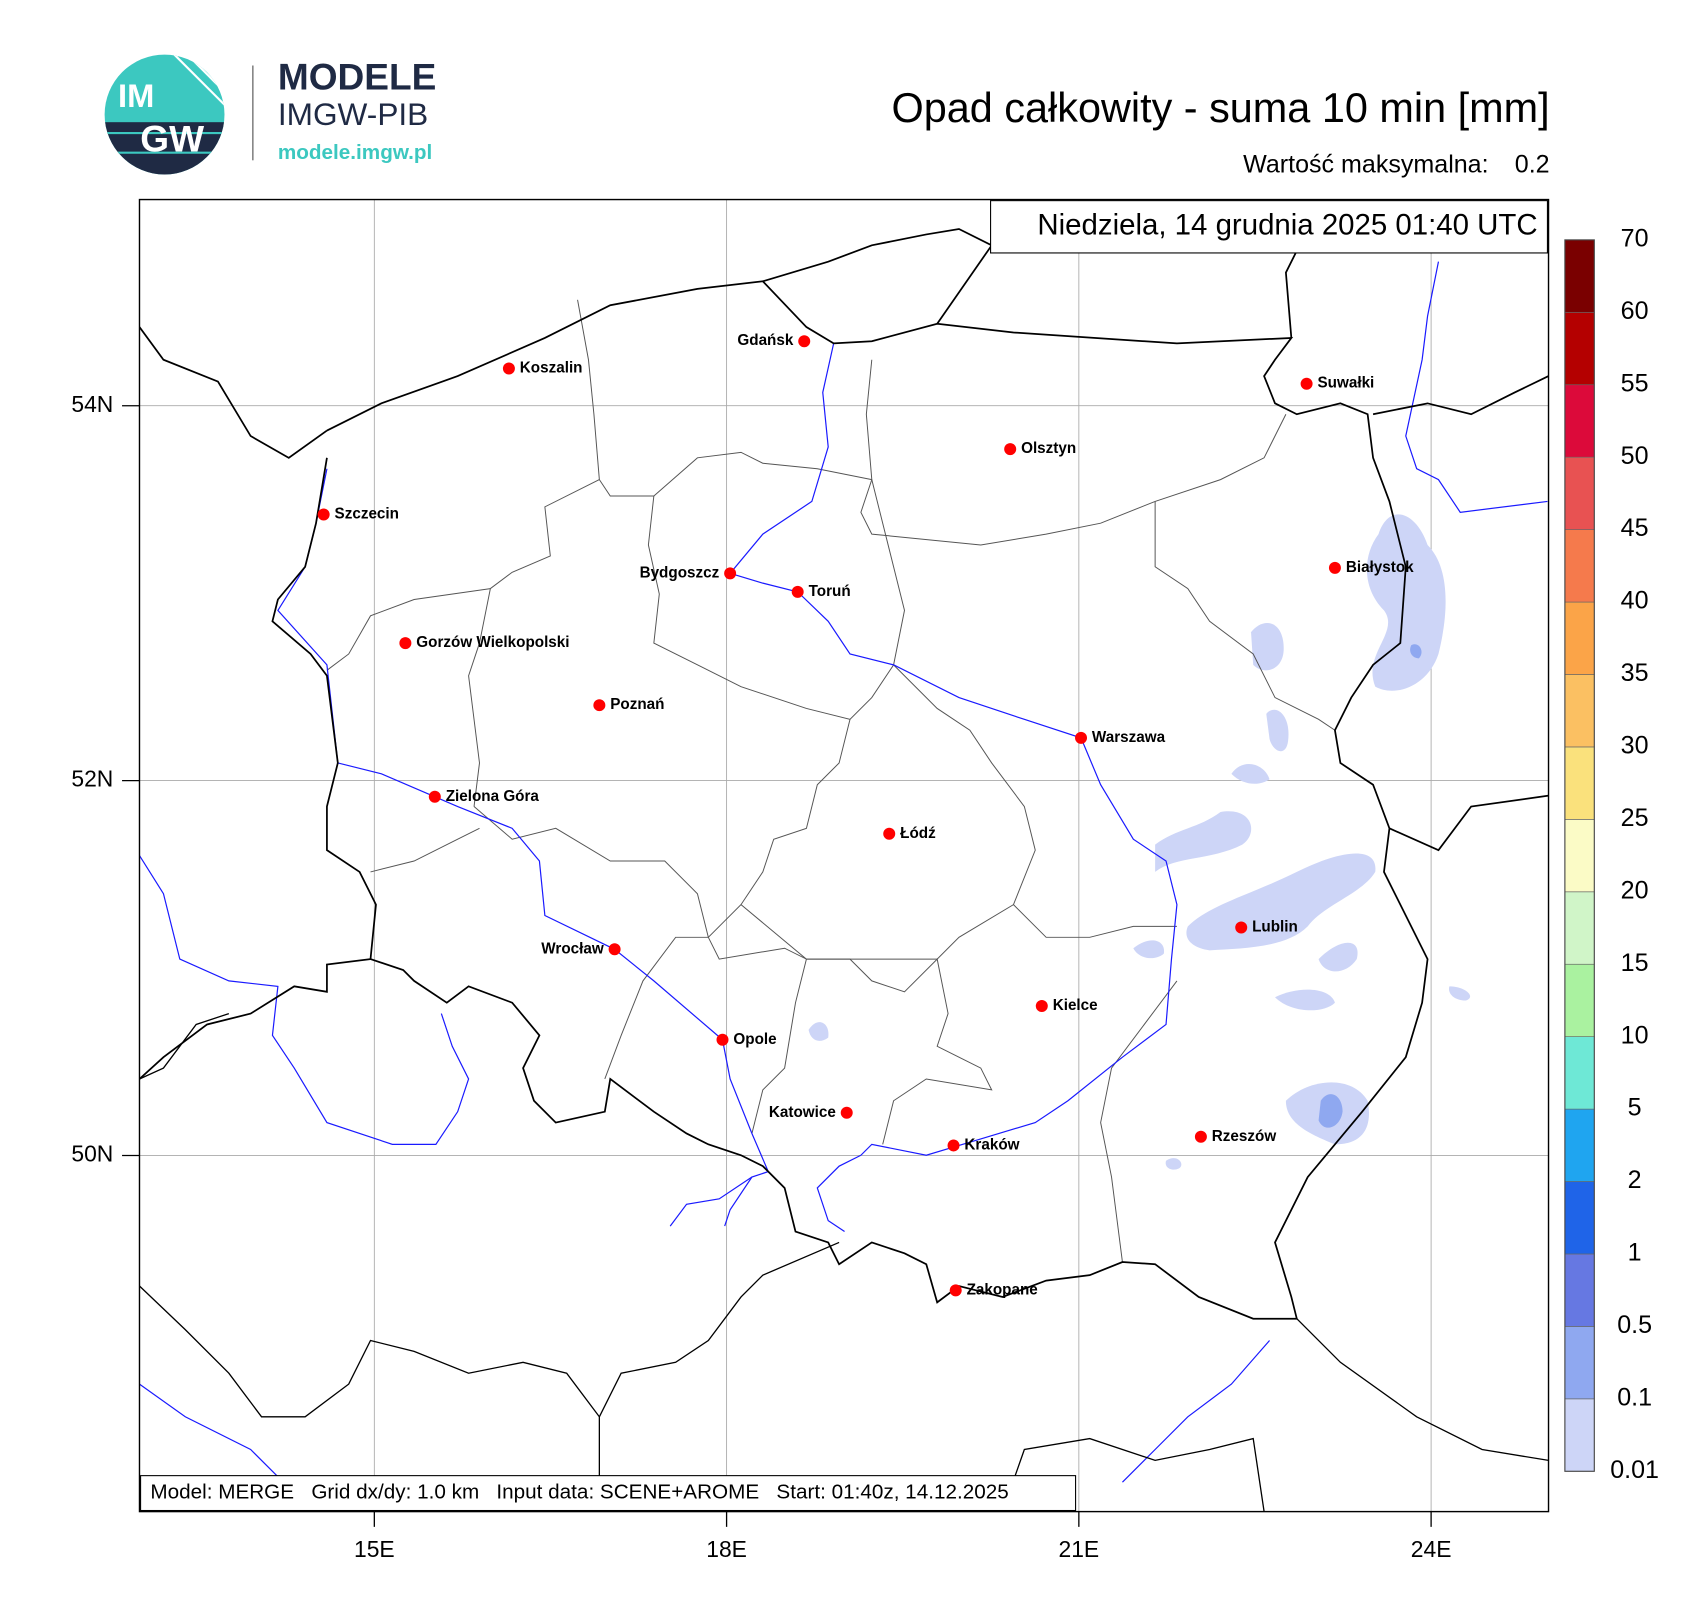  I want to click on colorbar-label: 30, so click(1635, 746).